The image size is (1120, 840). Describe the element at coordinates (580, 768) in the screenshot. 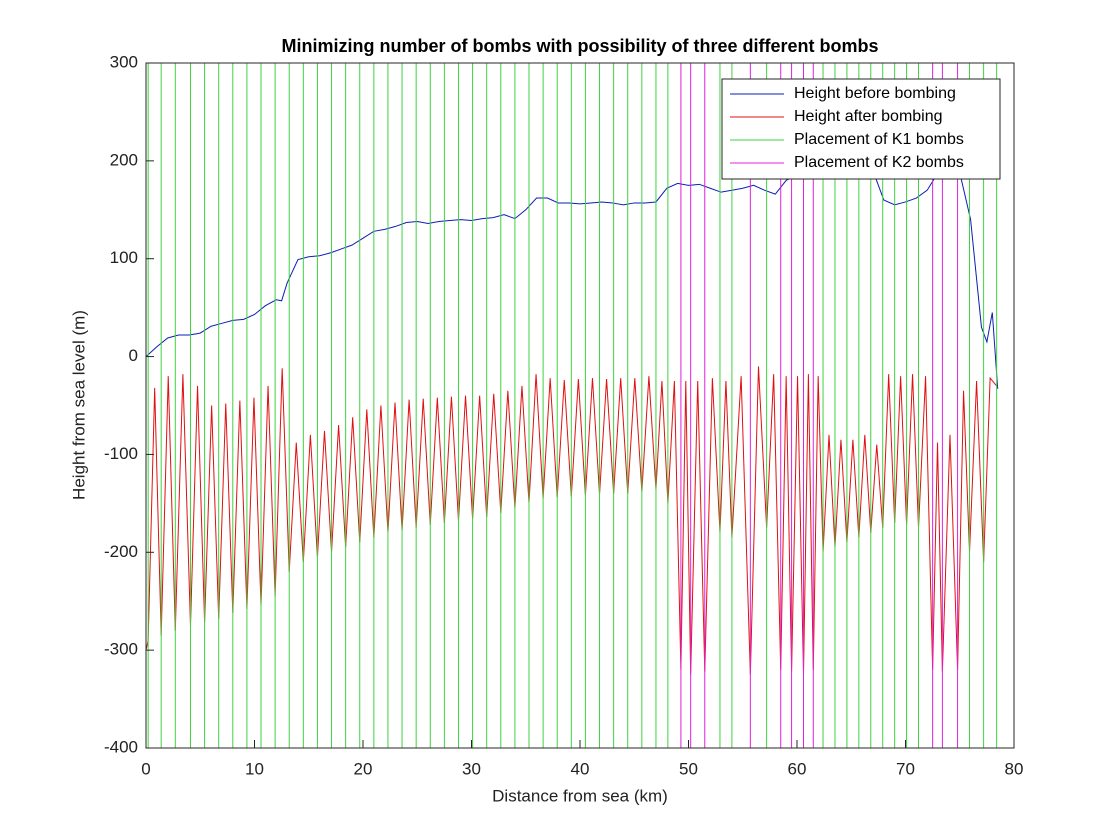

I see `x-tick-label: 40` at that location.